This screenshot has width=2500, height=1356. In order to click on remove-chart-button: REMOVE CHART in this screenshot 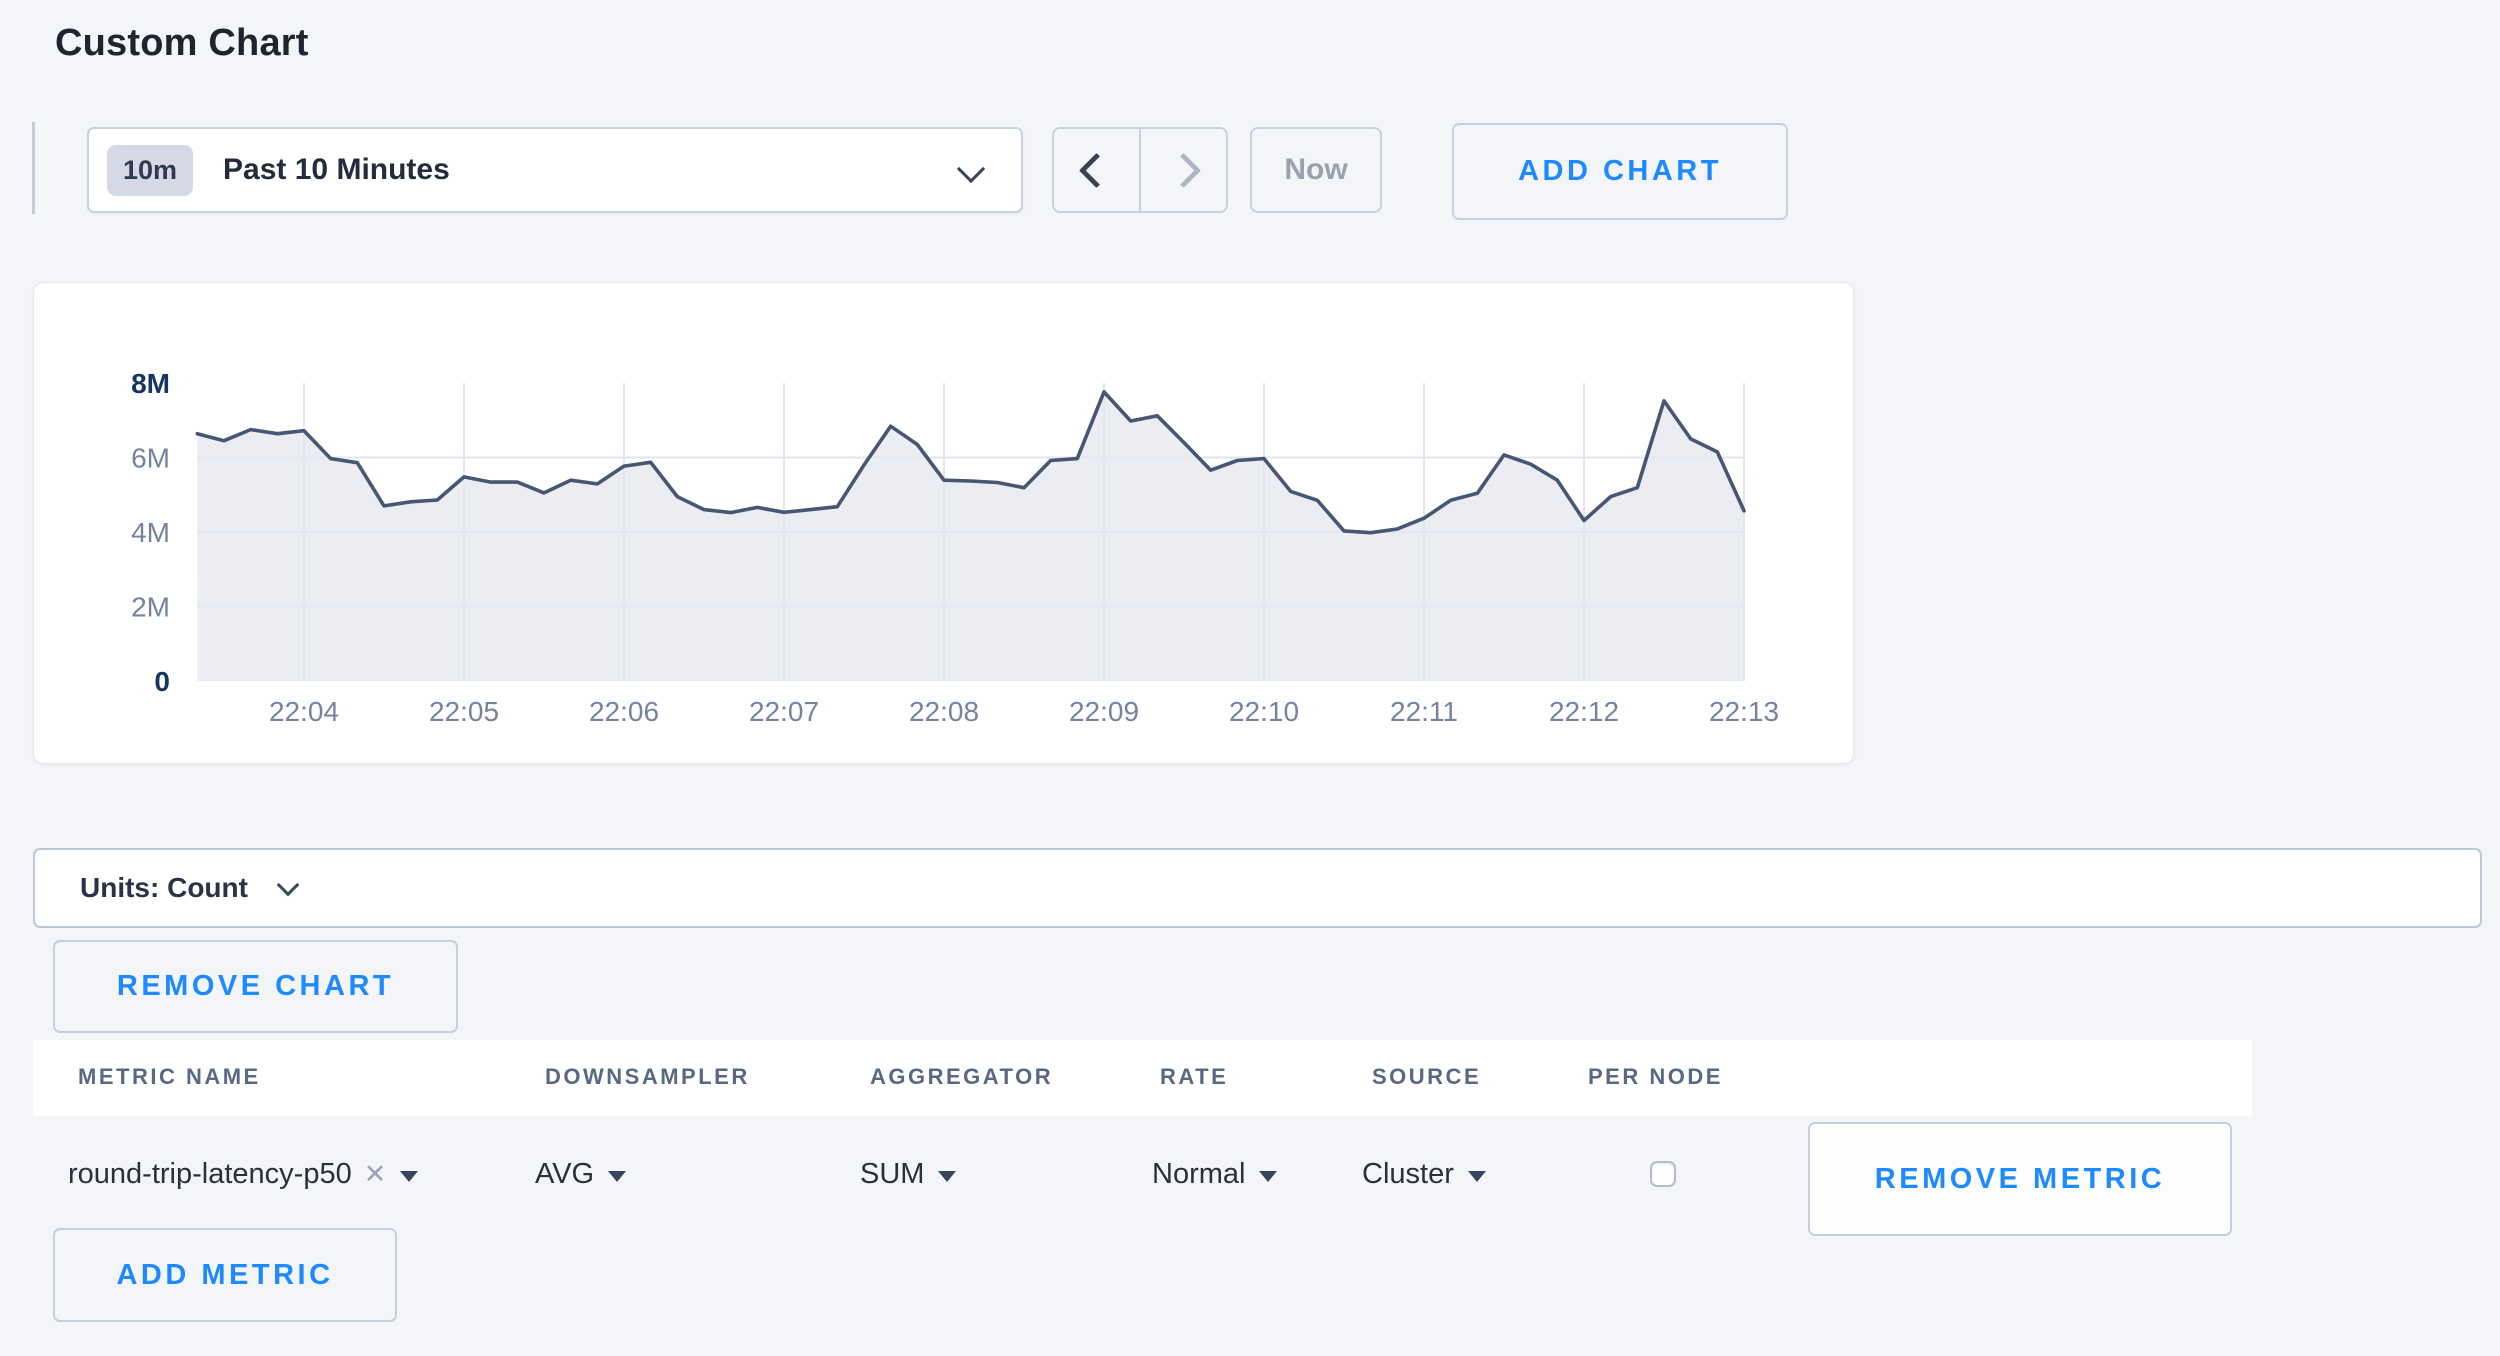, I will do `click(255, 986)`.